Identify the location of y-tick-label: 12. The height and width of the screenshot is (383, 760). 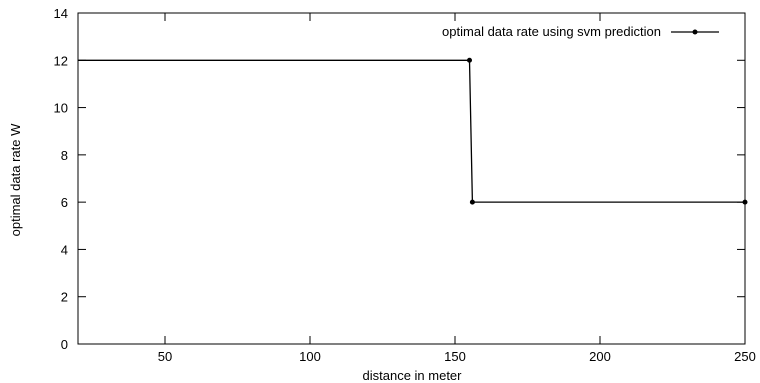
(61, 60).